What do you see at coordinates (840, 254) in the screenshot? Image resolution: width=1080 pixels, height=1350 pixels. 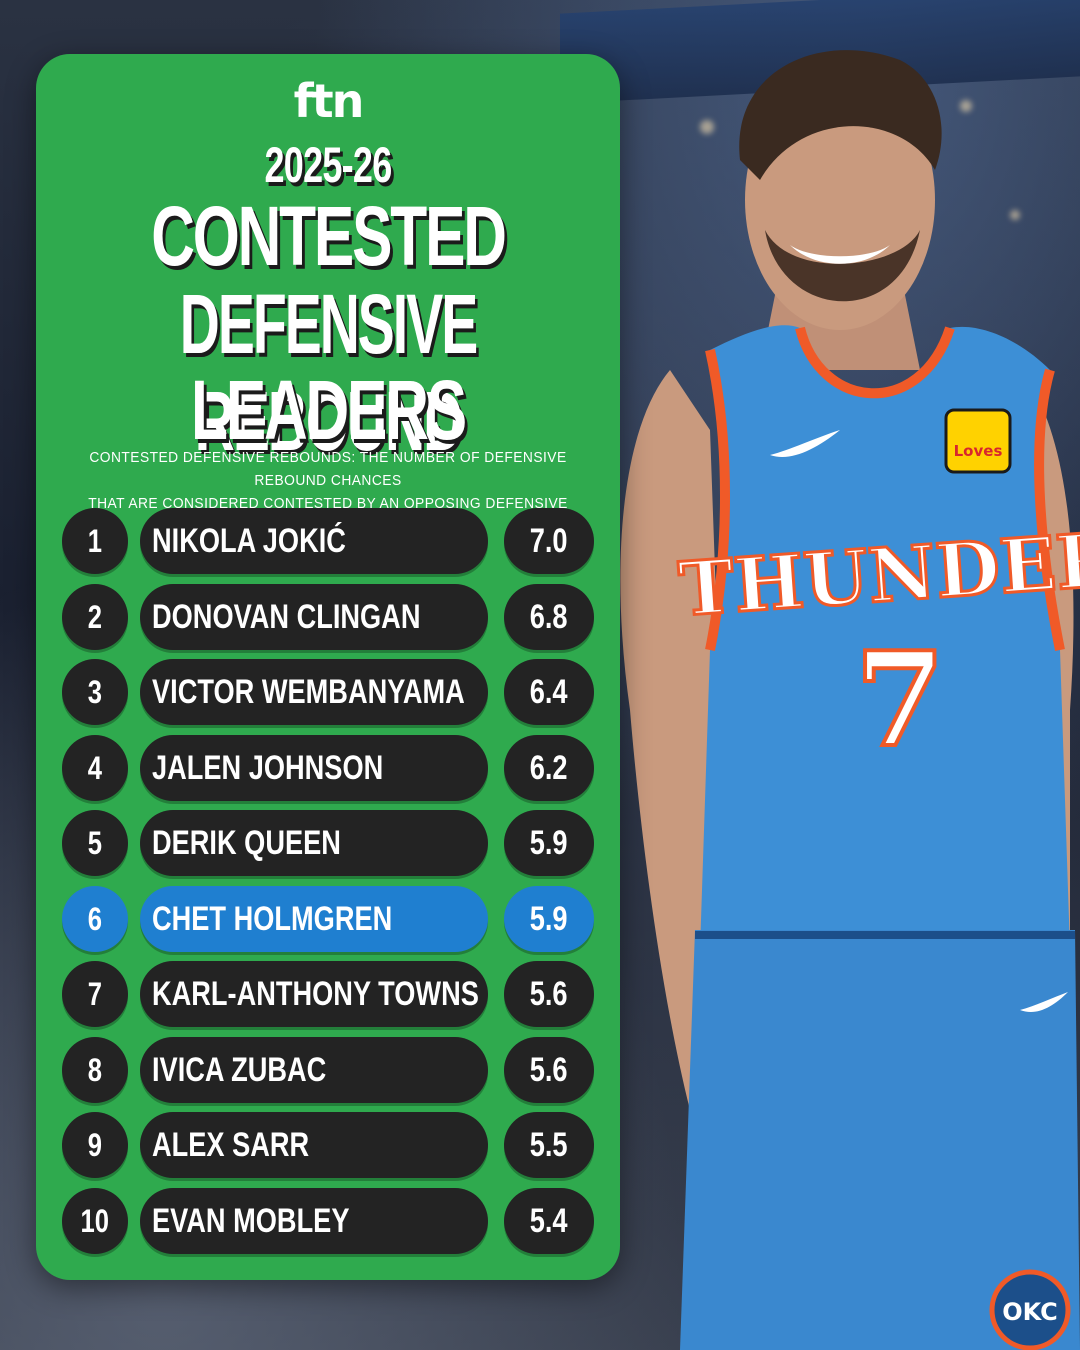 I see `player-smile` at bounding box center [840, 254].